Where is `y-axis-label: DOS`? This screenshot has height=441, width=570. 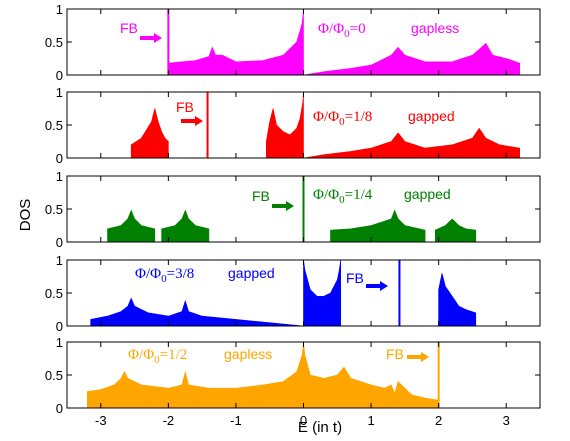 y-axis-label: DOS is located at coordinates (25, 215).